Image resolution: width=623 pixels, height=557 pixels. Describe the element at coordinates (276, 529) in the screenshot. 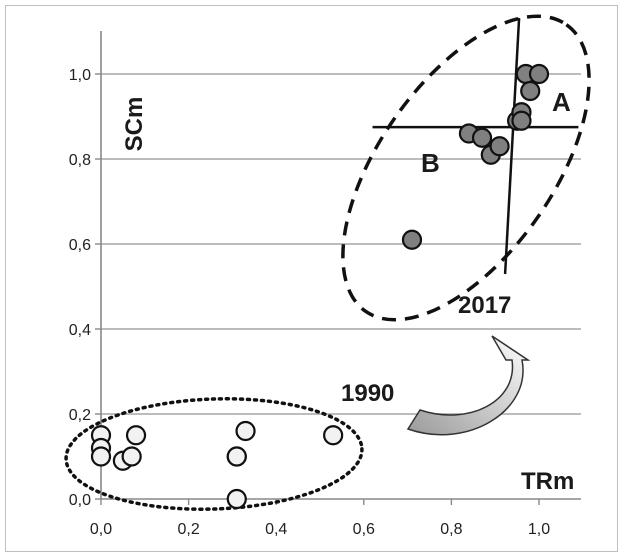

I see `x-tick-label: 0,4` at that location.